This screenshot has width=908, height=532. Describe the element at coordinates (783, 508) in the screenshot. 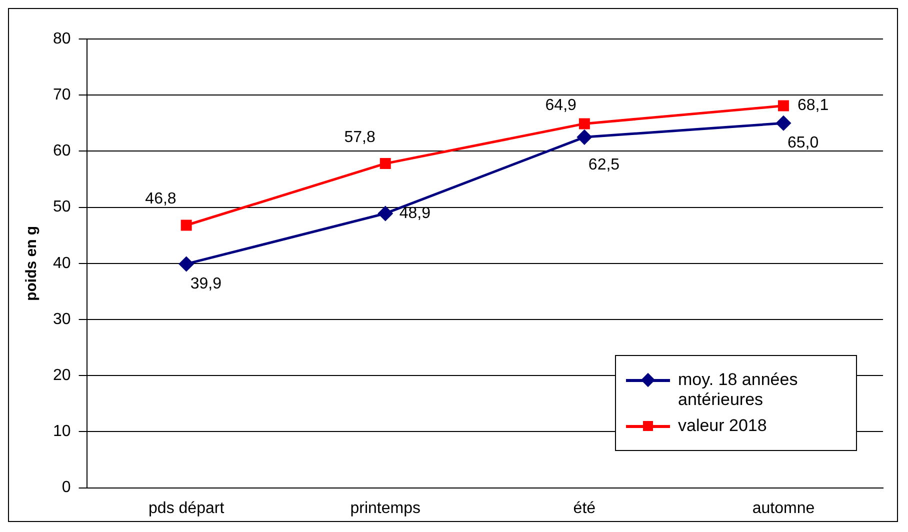

I see `x-tick-label: automne` at that location.